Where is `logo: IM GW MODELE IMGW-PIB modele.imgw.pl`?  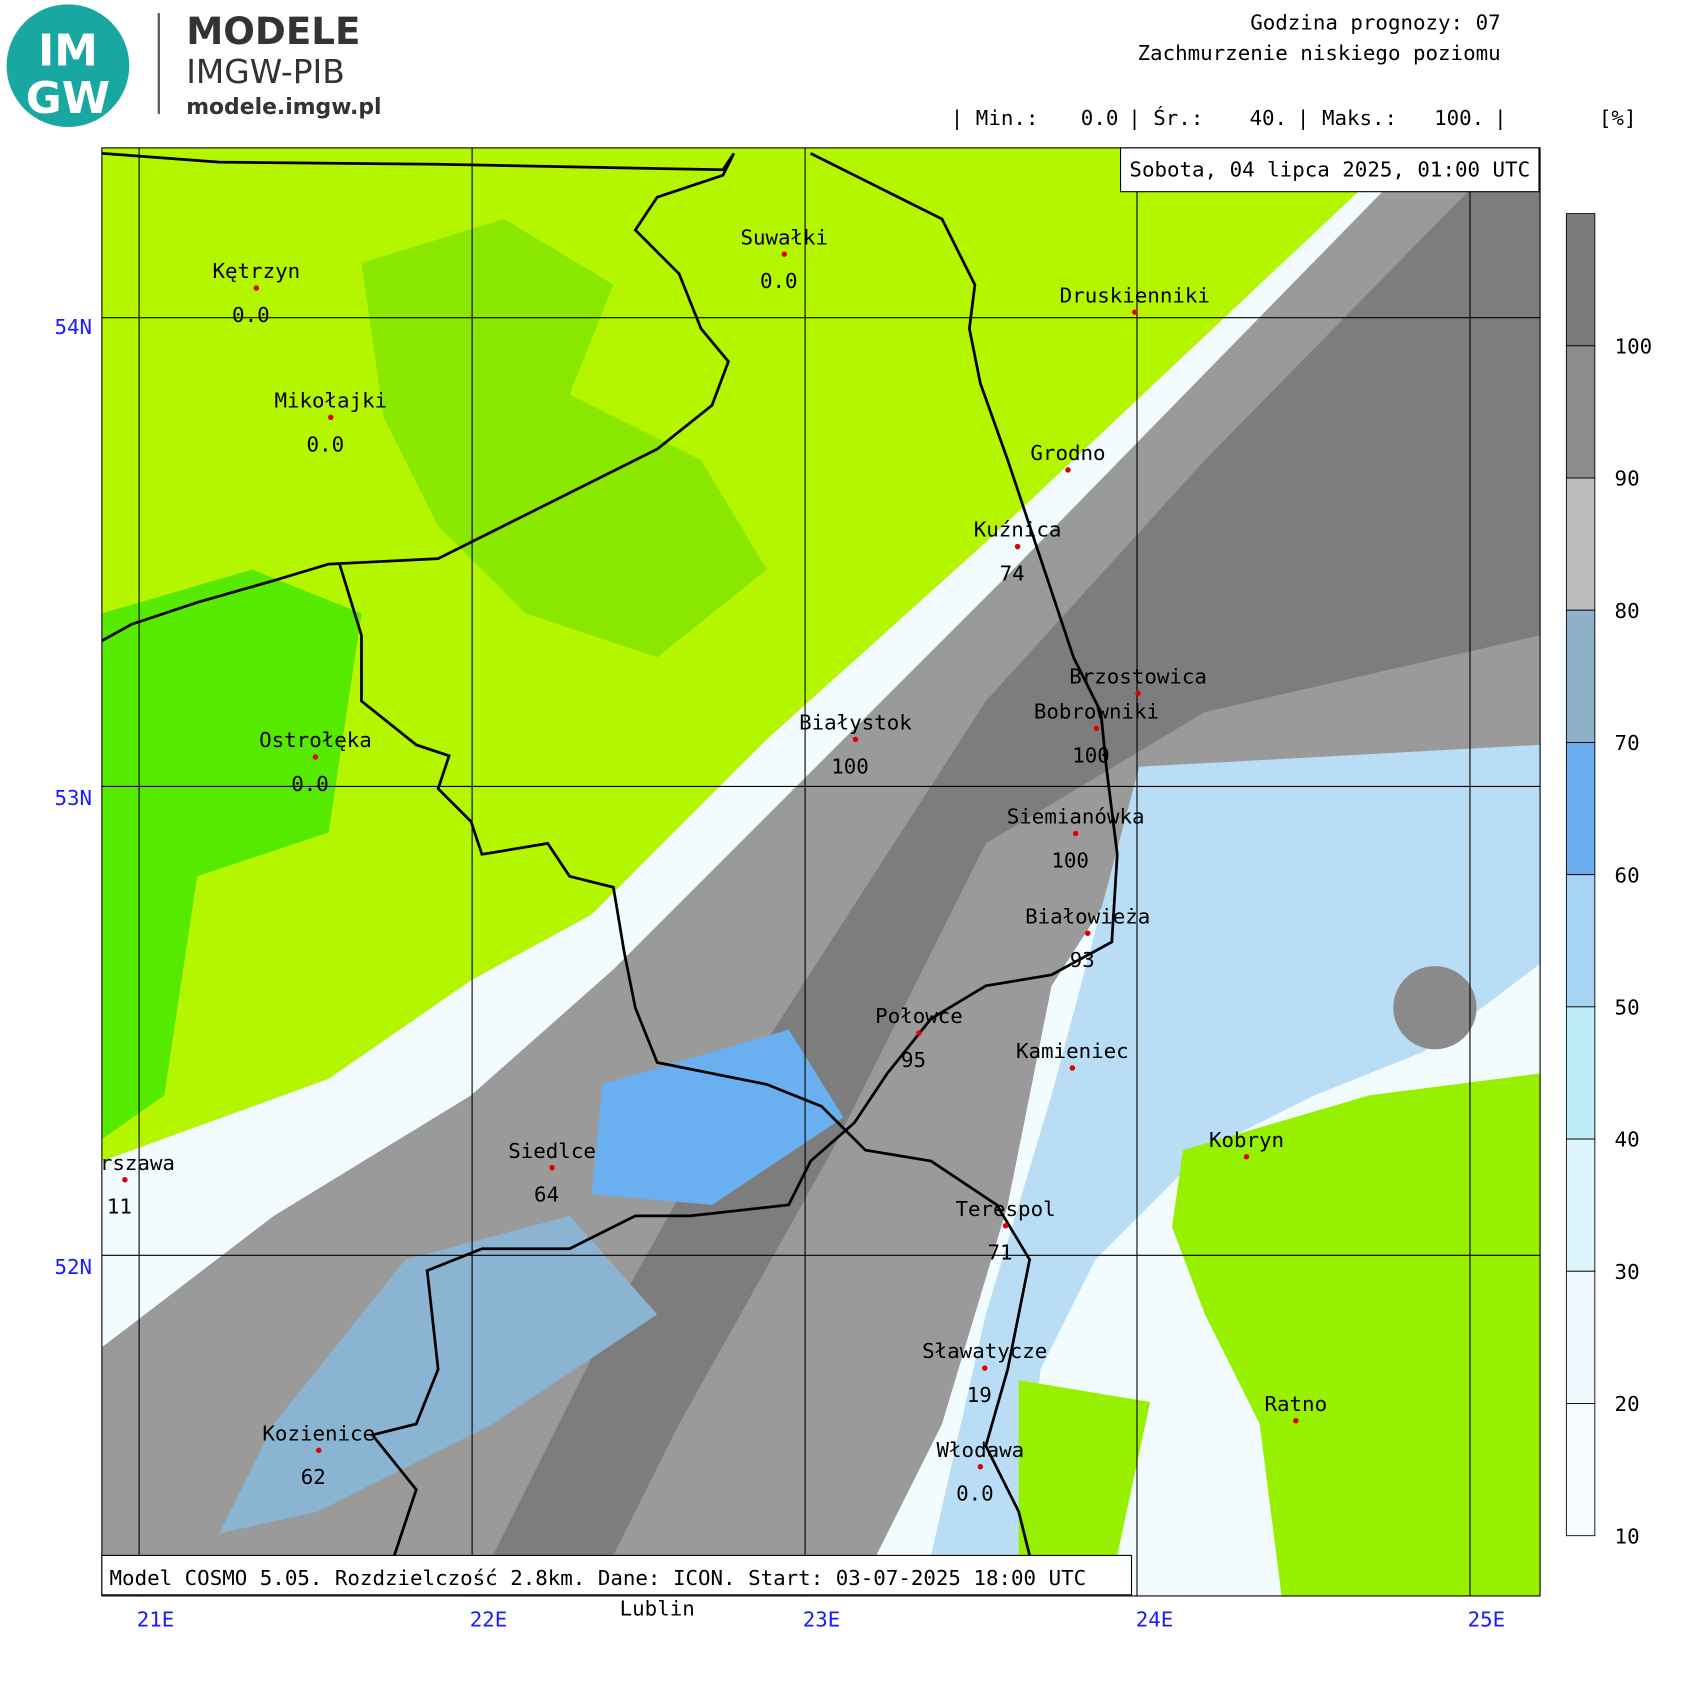 logo: IM GW MODELE IMGW-PIB modele.imgw.pl is located at coordinates (194, 66).